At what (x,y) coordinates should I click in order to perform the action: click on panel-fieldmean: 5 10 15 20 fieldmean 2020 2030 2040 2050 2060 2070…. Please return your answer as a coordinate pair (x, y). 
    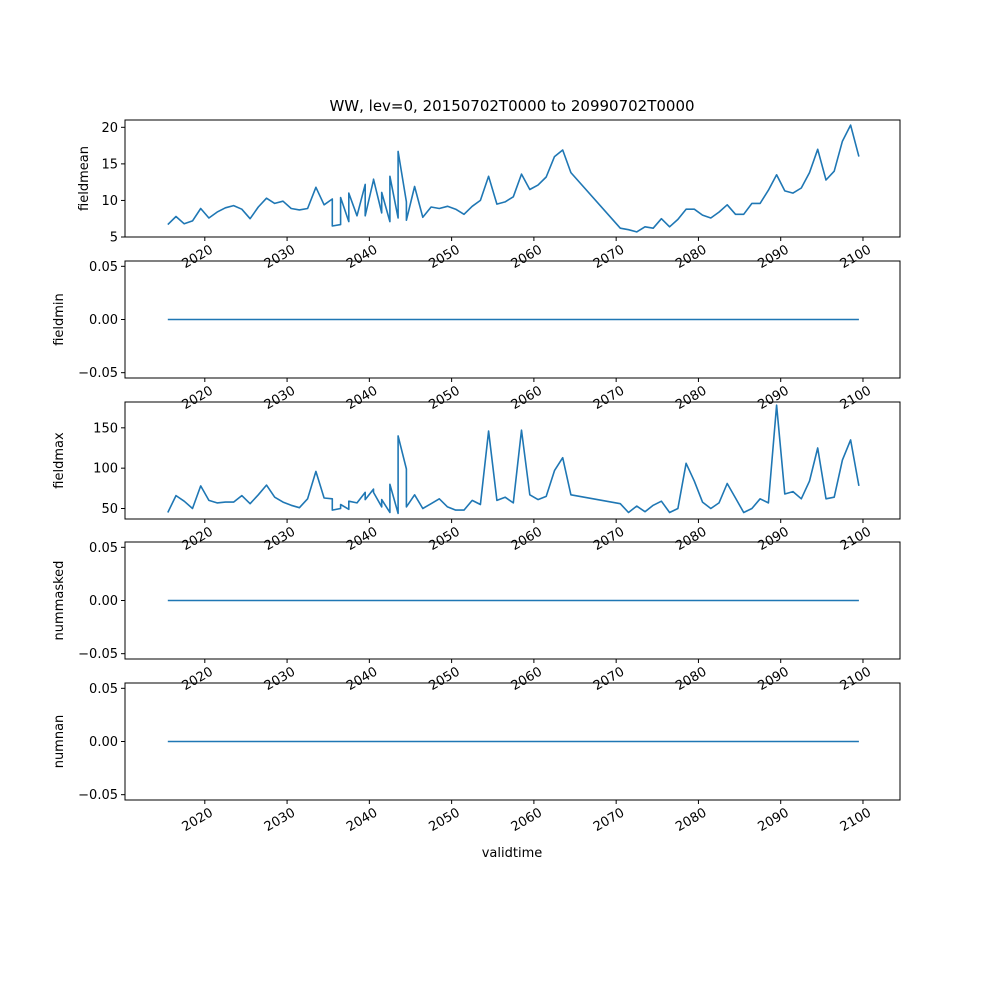
    Looking at the image, I should click on (489, 195).